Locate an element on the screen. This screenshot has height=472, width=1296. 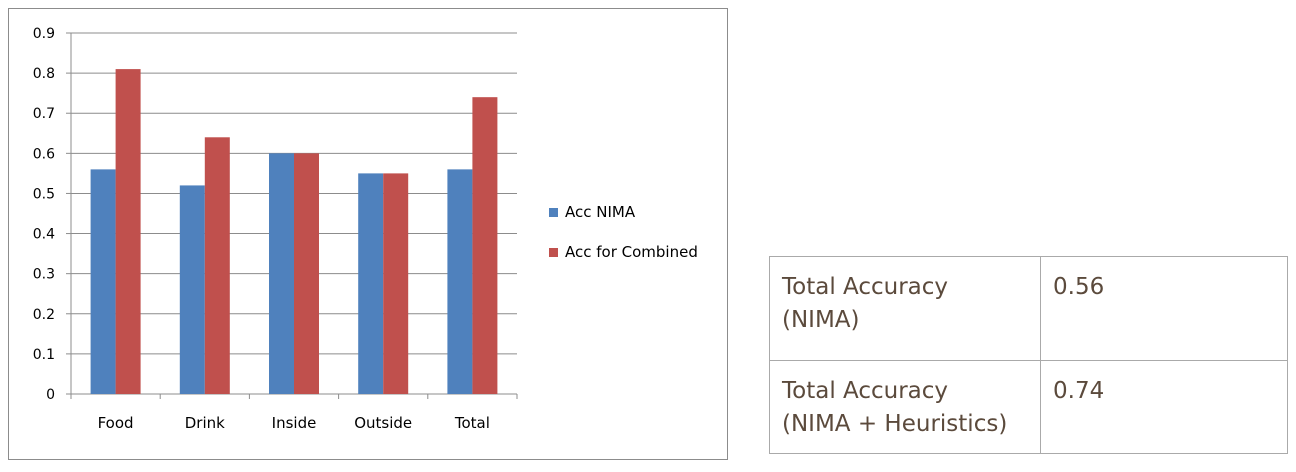
x-tick-label: Drink is located at coordinates (205, 423).